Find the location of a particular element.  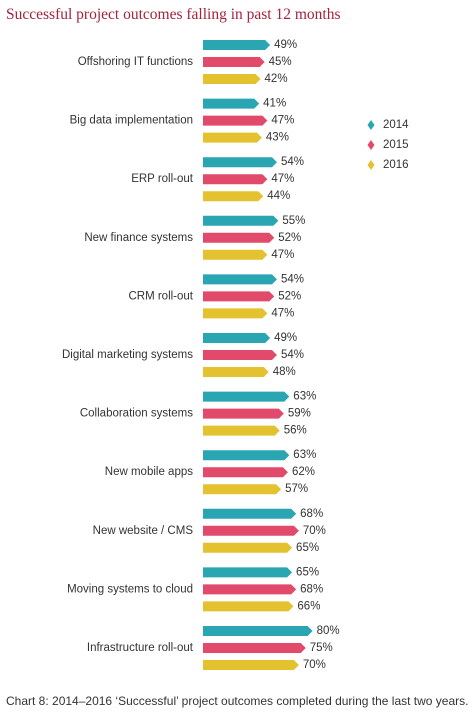

category-label: New finance systems is located at coordinates (138, 238).